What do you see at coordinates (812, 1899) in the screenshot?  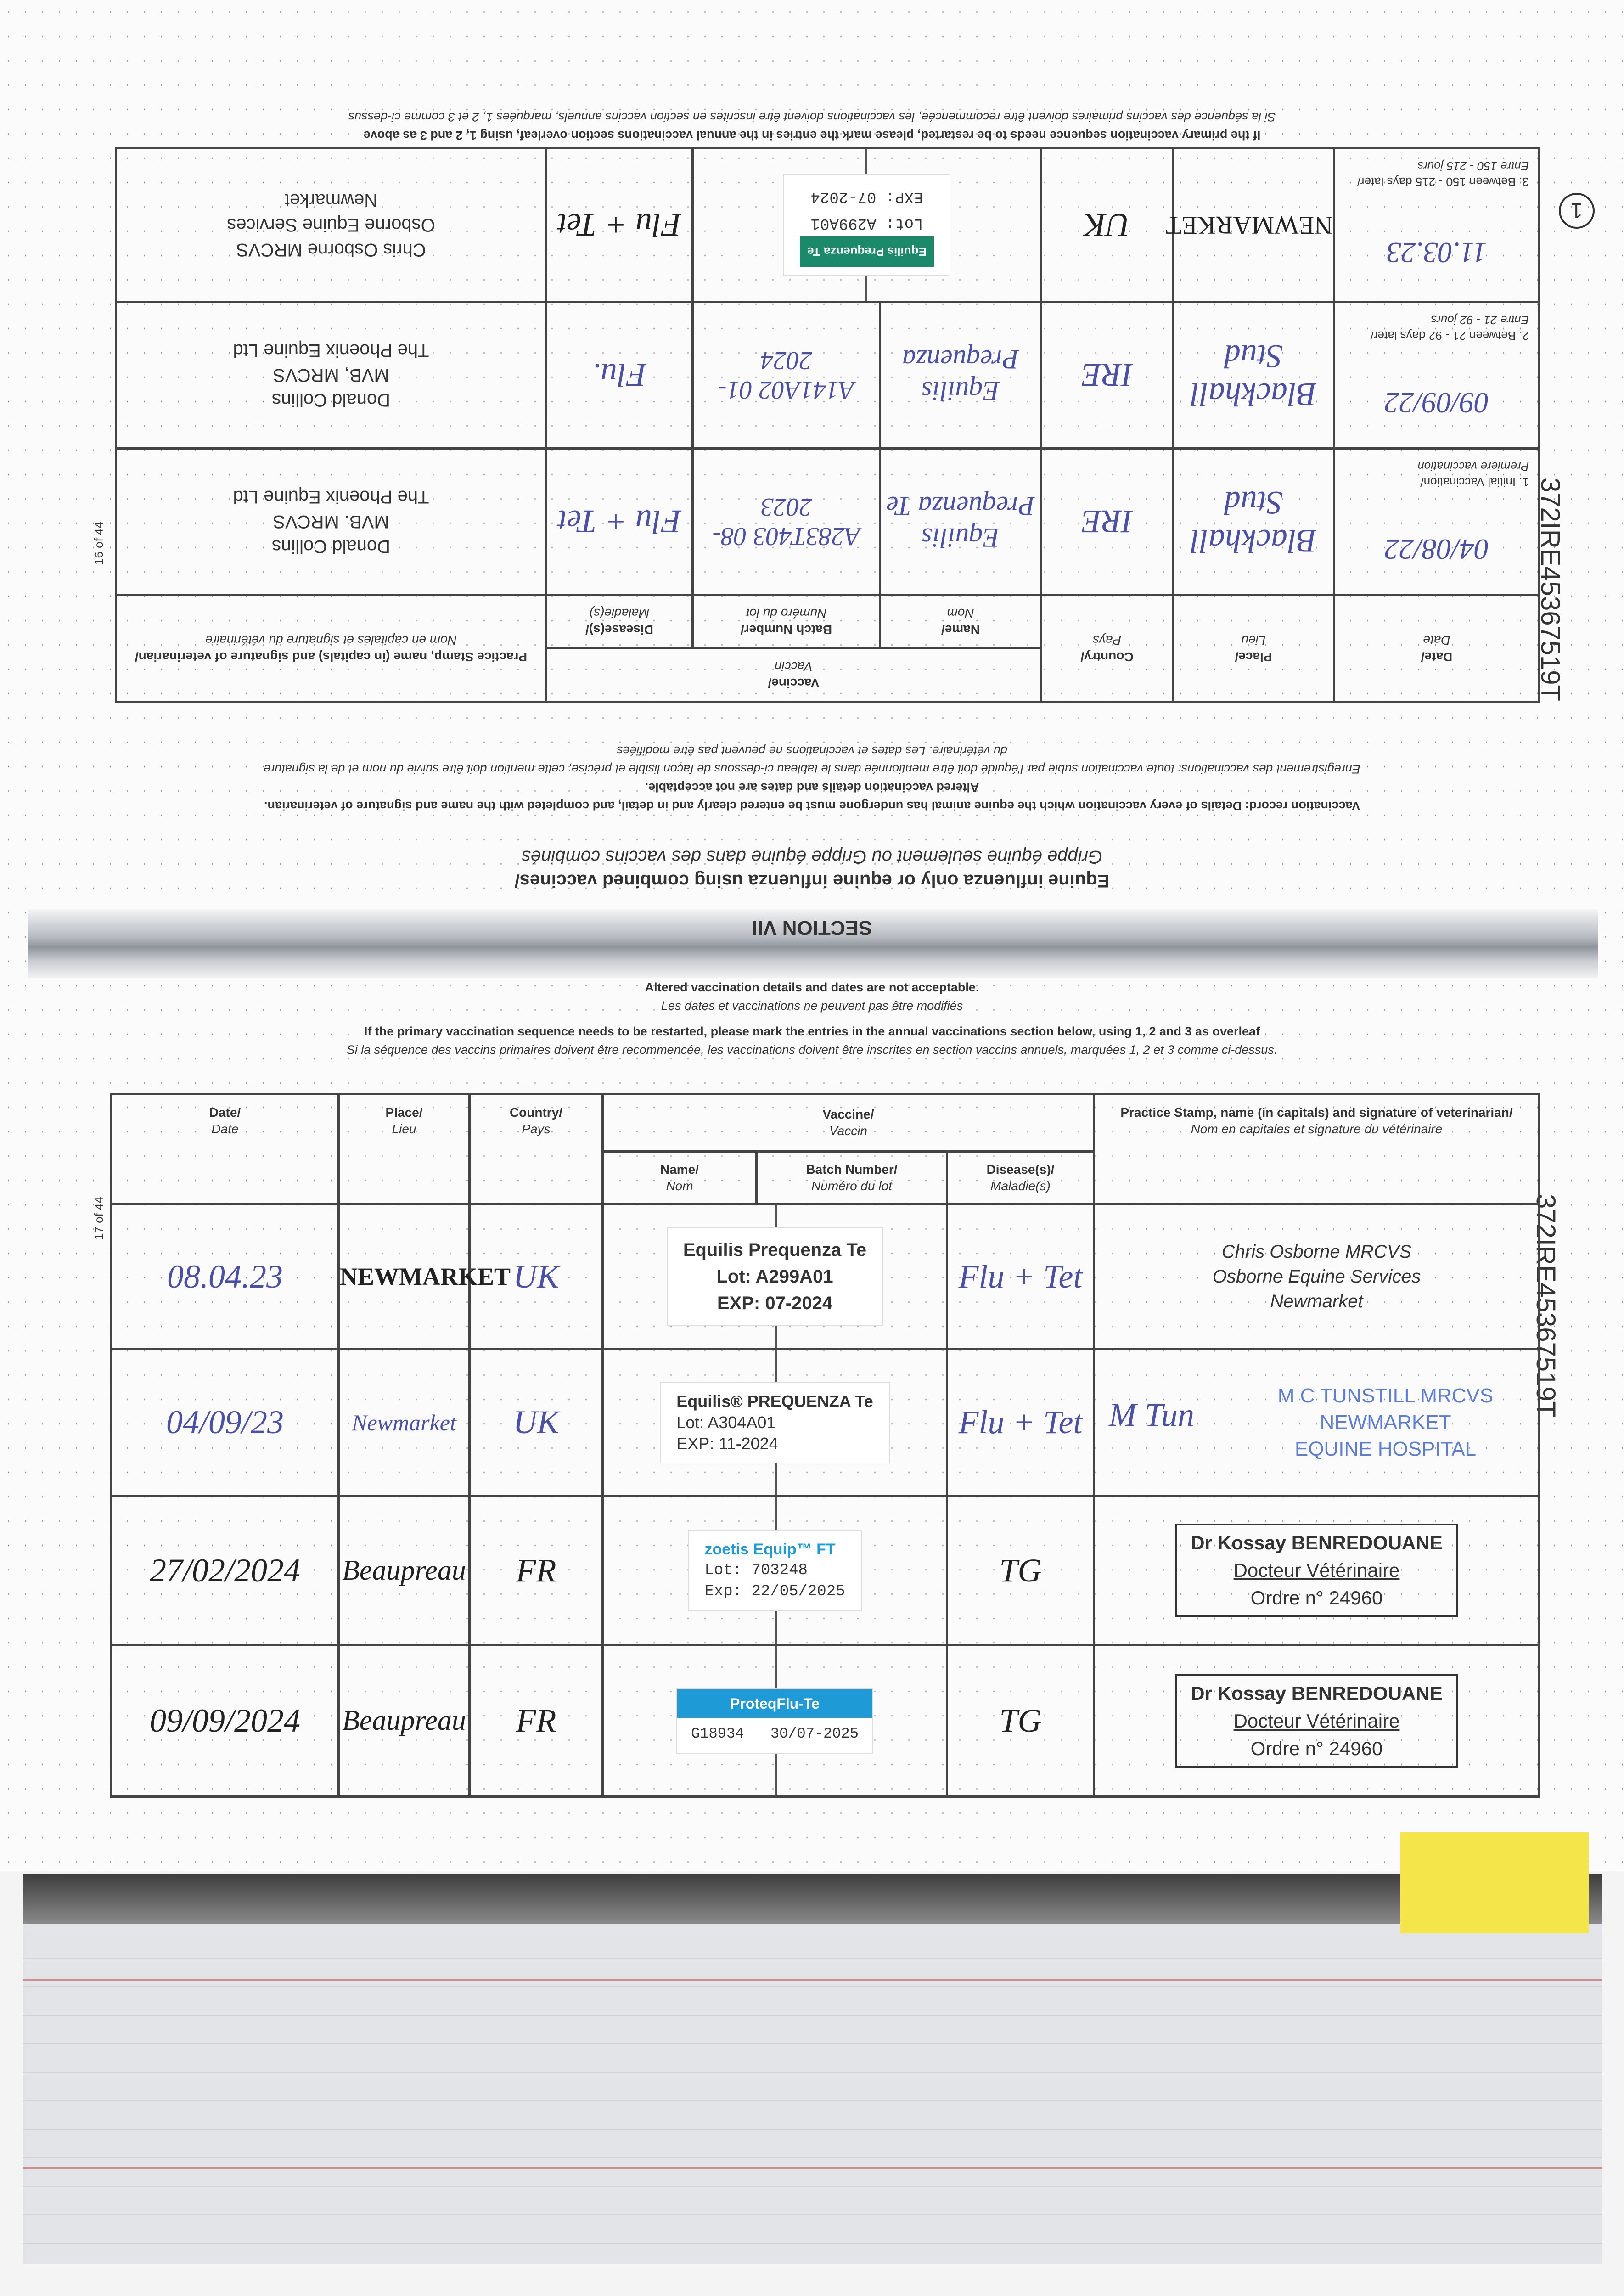 I see `page-edge-shadow` at bounding box center [812, 1899].